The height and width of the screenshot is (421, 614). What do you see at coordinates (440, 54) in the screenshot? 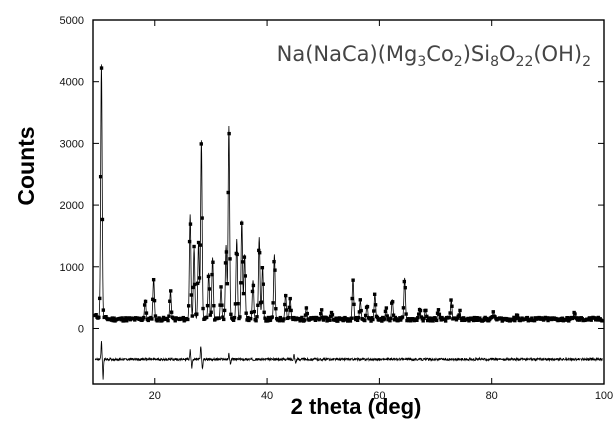
I see `formula-text: Co` at bounding box center [440, 54].